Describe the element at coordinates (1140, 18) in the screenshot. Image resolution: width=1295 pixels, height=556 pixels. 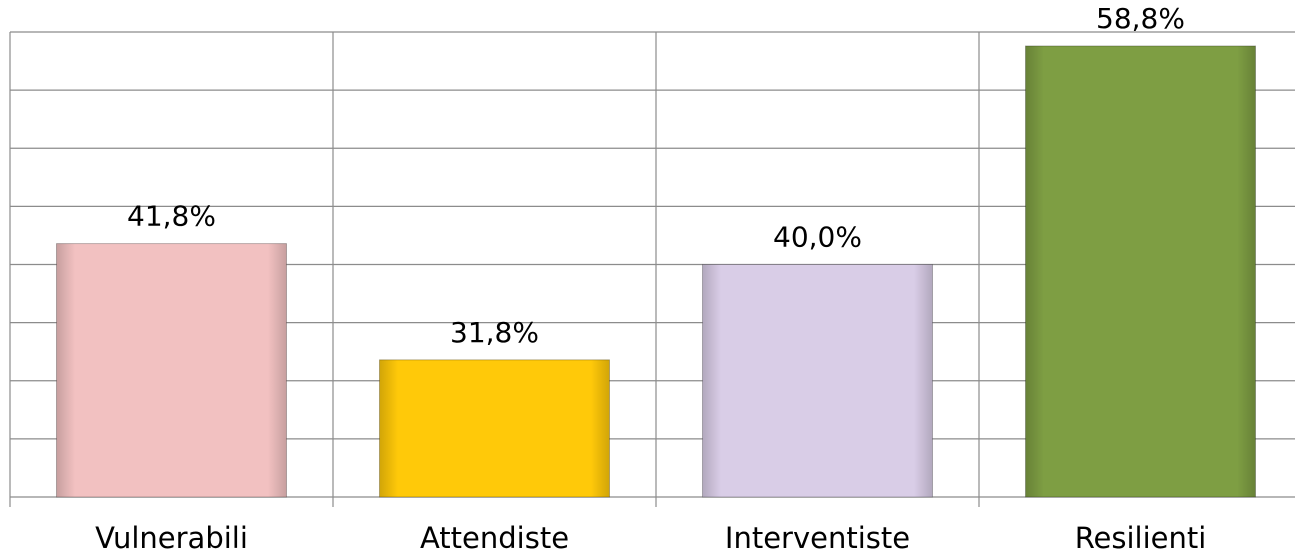
I see `value-label: 58,8%` at that location.